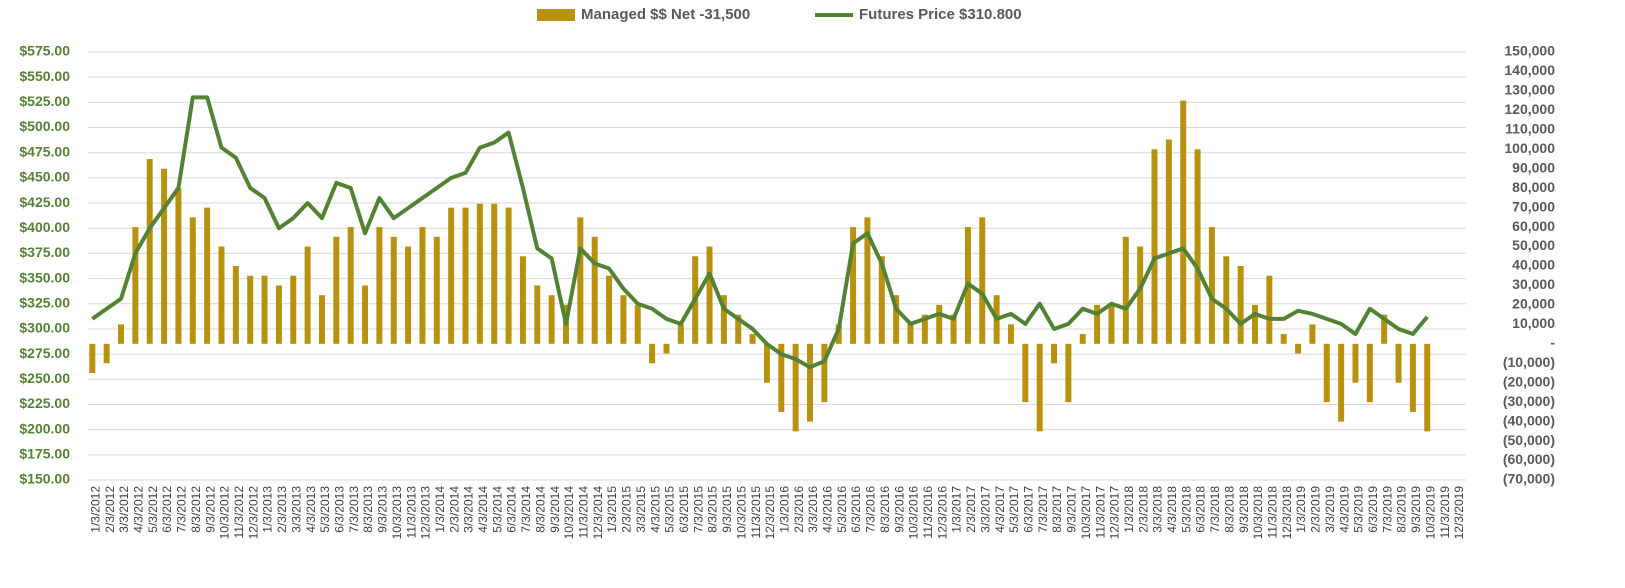 This screenshot has width=1625, height=588. I want to click on x-tick-label: 12/3/2018, so click(1287, 513).